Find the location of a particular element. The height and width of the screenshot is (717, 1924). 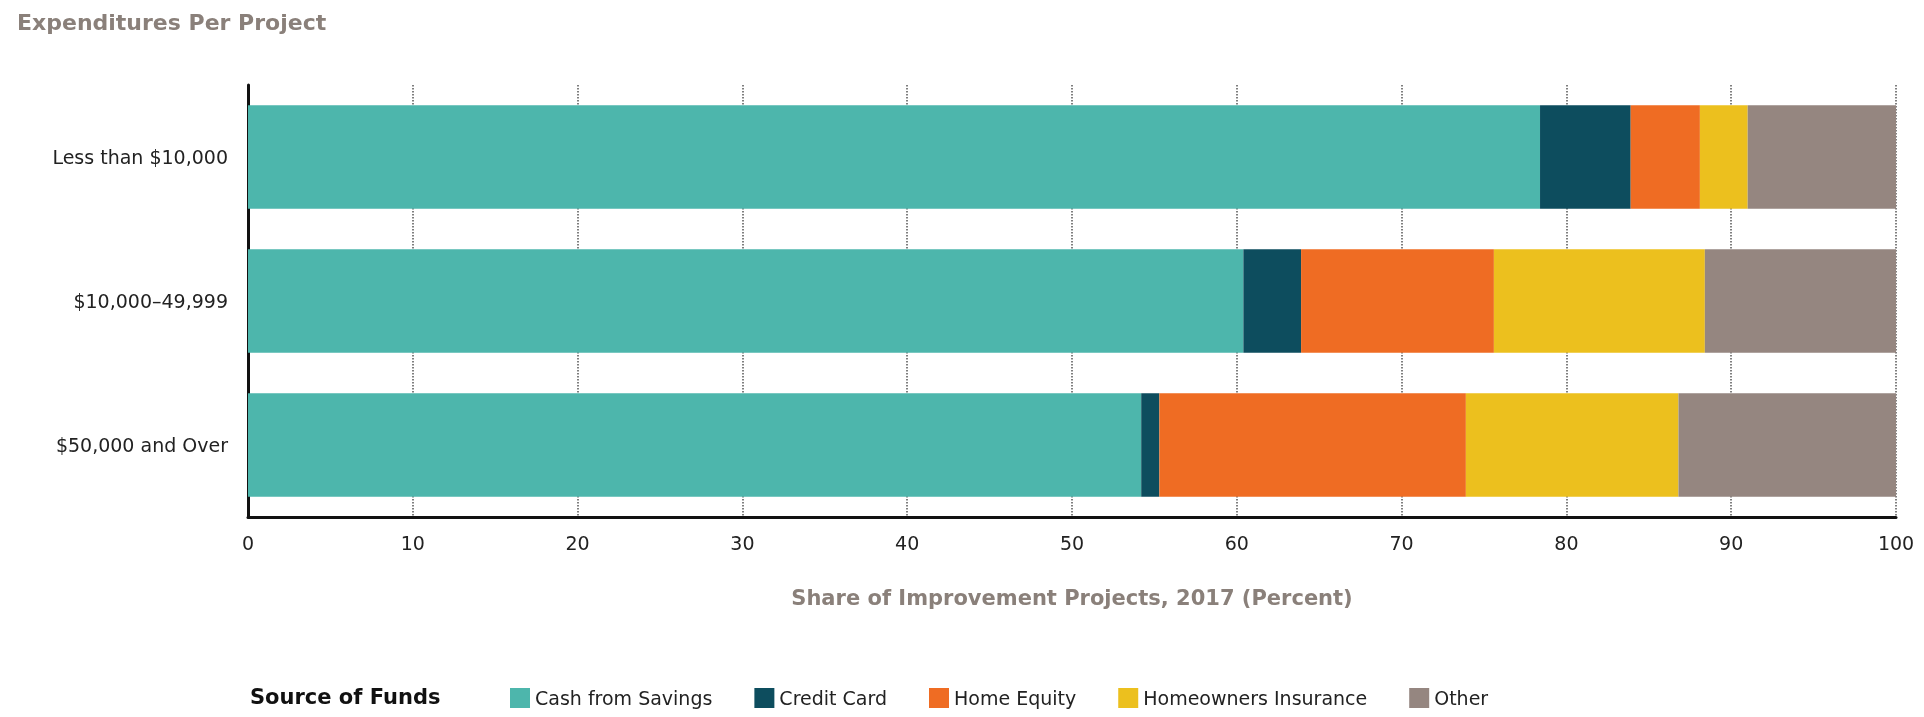

x-tick-label: 40 is located at coordinates (907, 542).